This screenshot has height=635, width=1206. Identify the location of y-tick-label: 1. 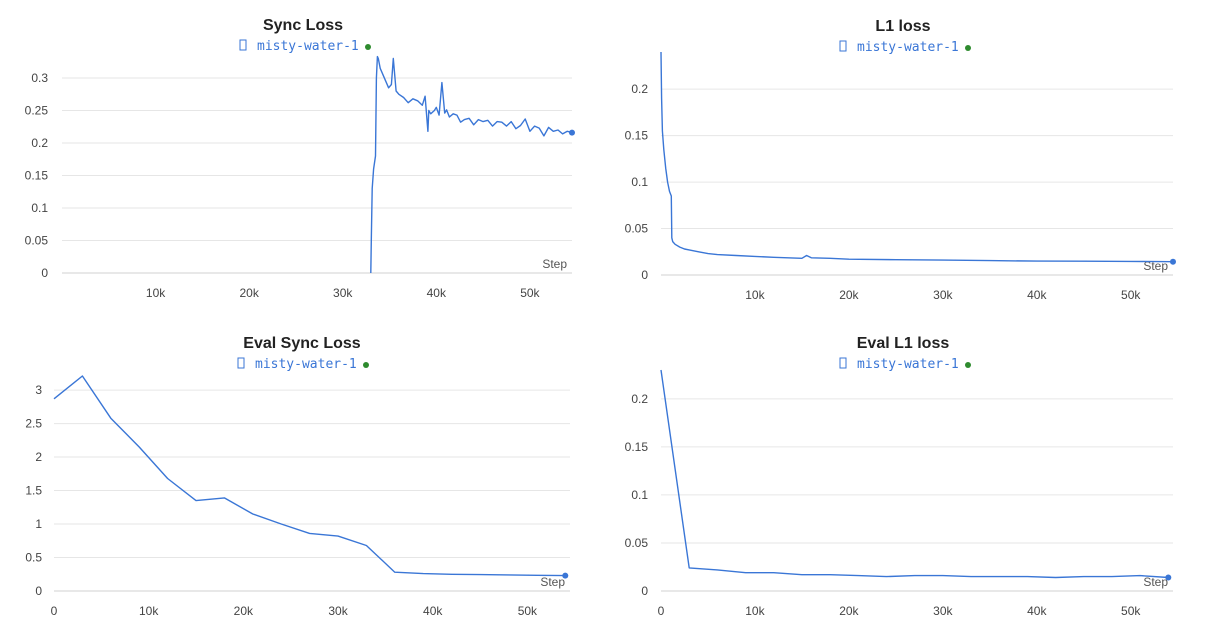
(38, 524).